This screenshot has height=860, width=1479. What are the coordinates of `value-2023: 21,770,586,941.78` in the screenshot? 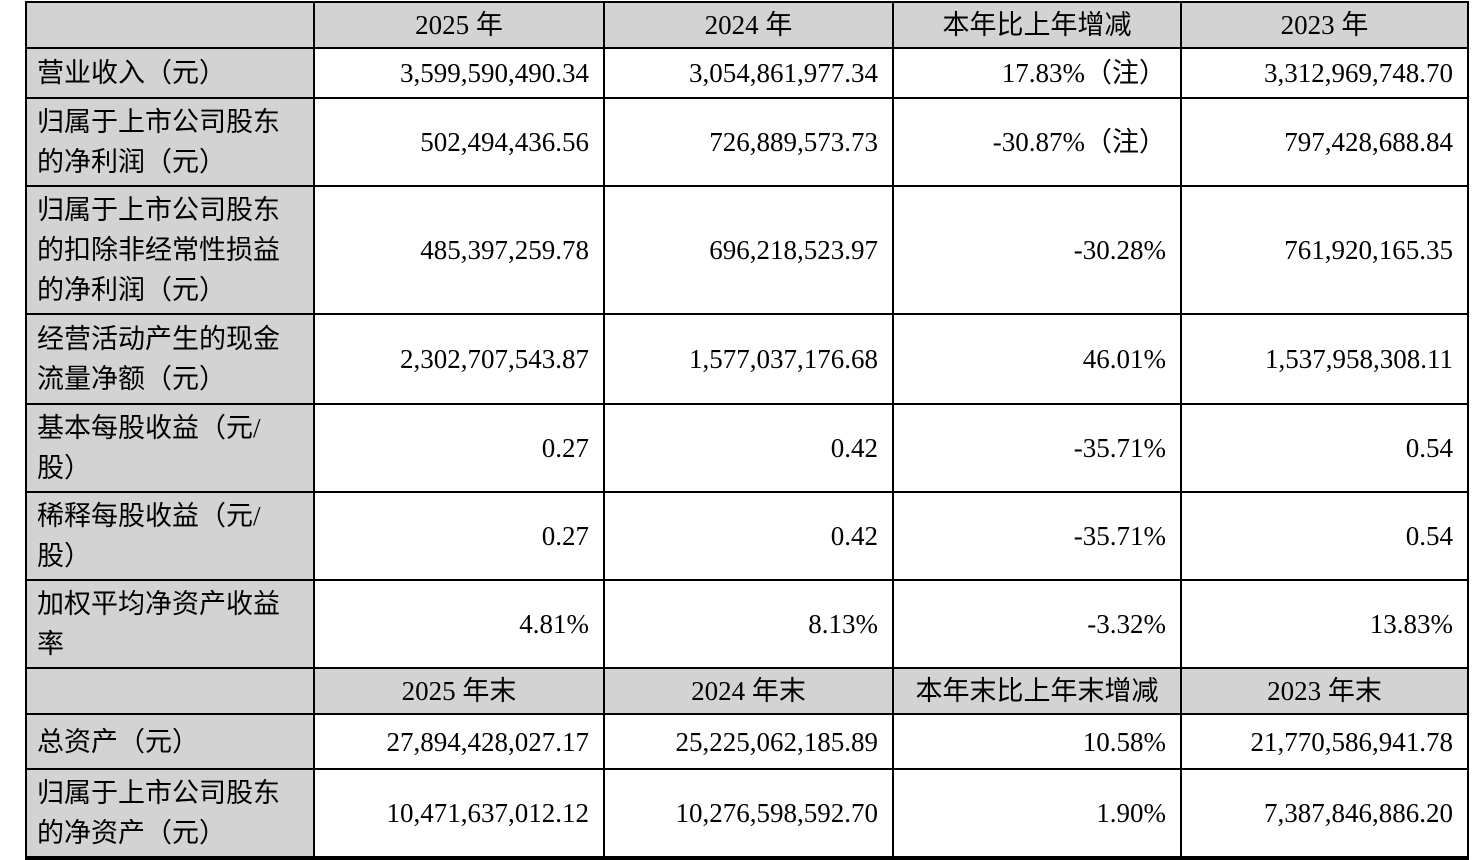 It's located at (1324, 741).